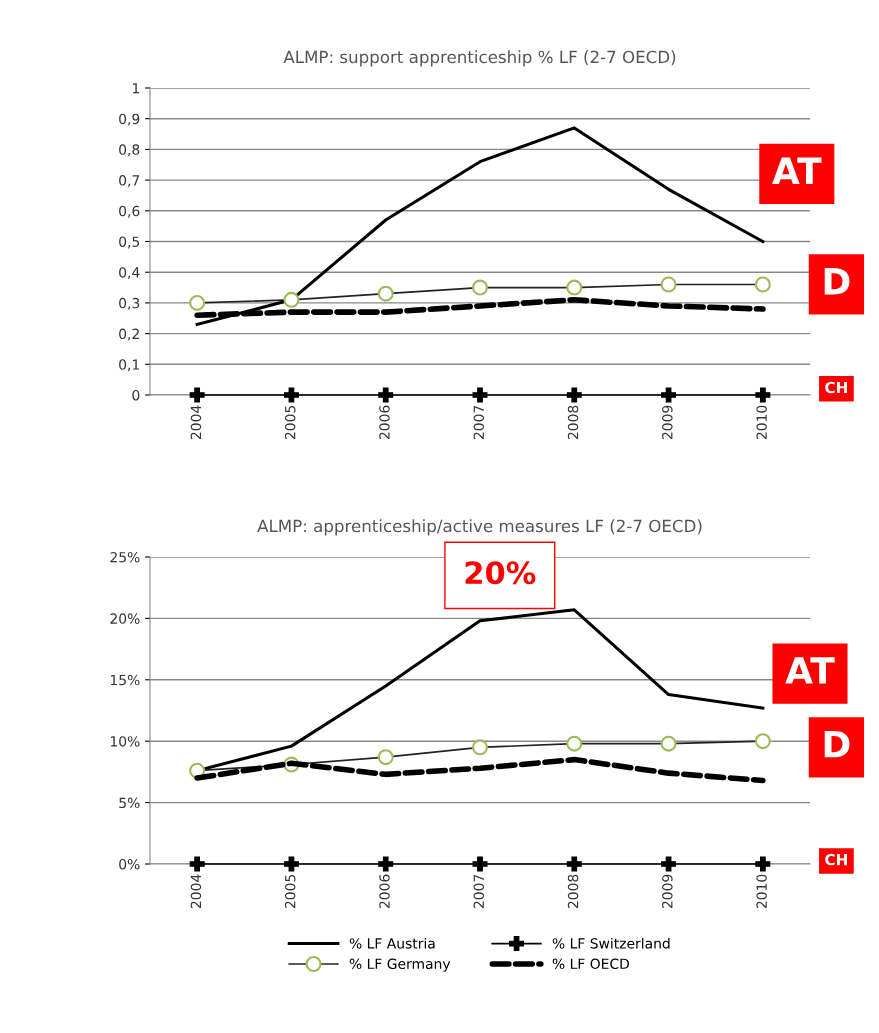  Describe the element at coordinates (129, 211) in the screenshot. I see `y-tick-label: 0,6` at that location.